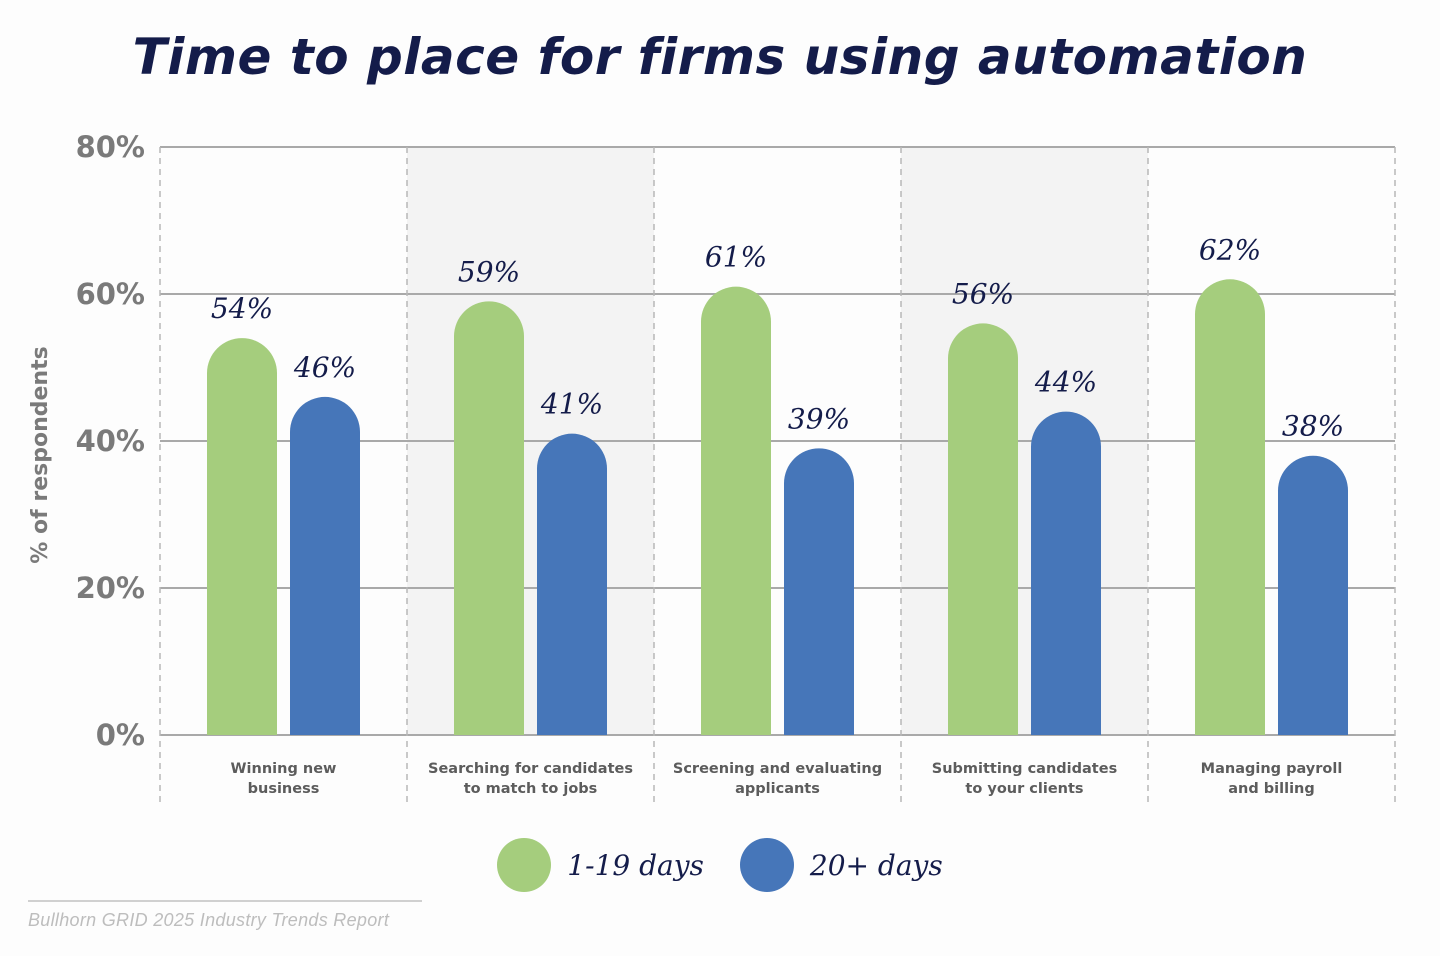  I want to click on legend-swatch-1-19-days, so click(524, 865).